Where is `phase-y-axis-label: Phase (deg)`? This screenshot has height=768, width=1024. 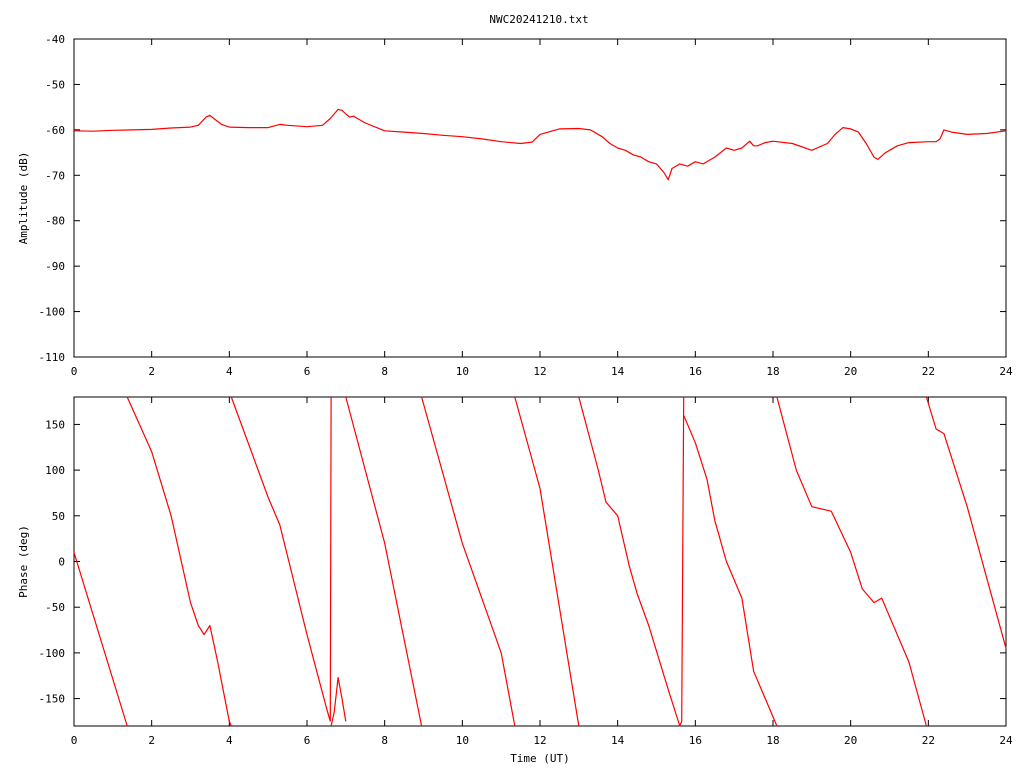 phase-y-axis-label: Phase (deg) is located at coordinates (23, 561).